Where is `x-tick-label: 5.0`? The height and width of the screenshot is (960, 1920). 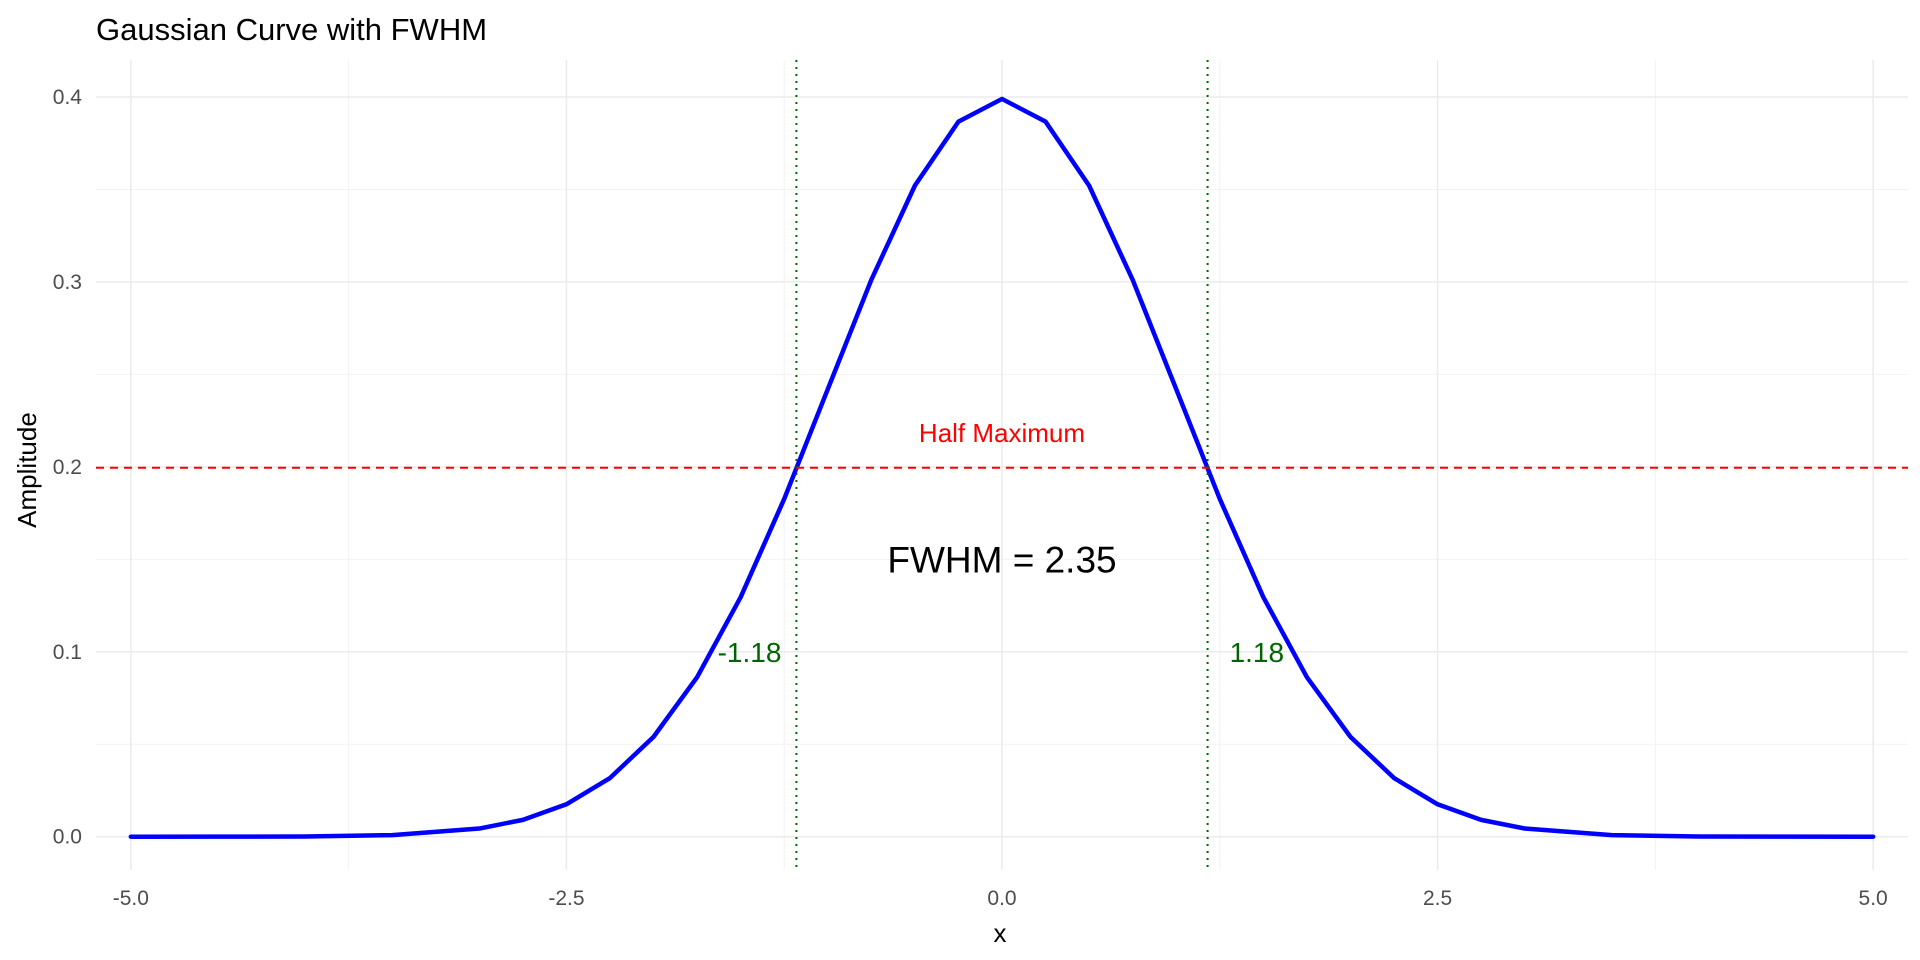 x-tick-label: 5.0 is located at coordinates (1873, 898).